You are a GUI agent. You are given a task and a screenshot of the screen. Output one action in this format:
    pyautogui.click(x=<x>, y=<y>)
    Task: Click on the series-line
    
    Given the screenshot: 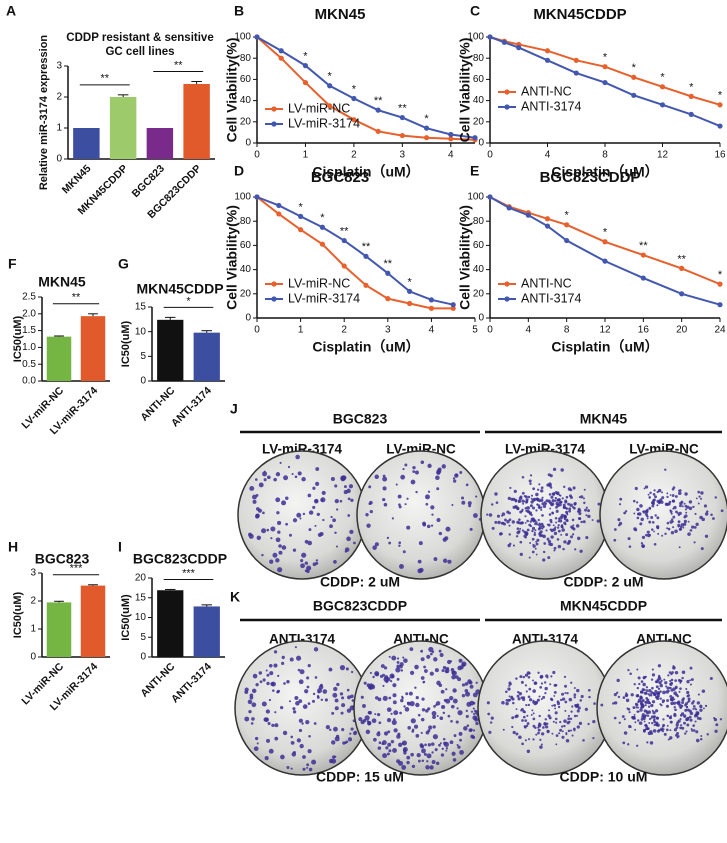 What is the action you would take?
    pyautogui.click(x=355, y=253)
    